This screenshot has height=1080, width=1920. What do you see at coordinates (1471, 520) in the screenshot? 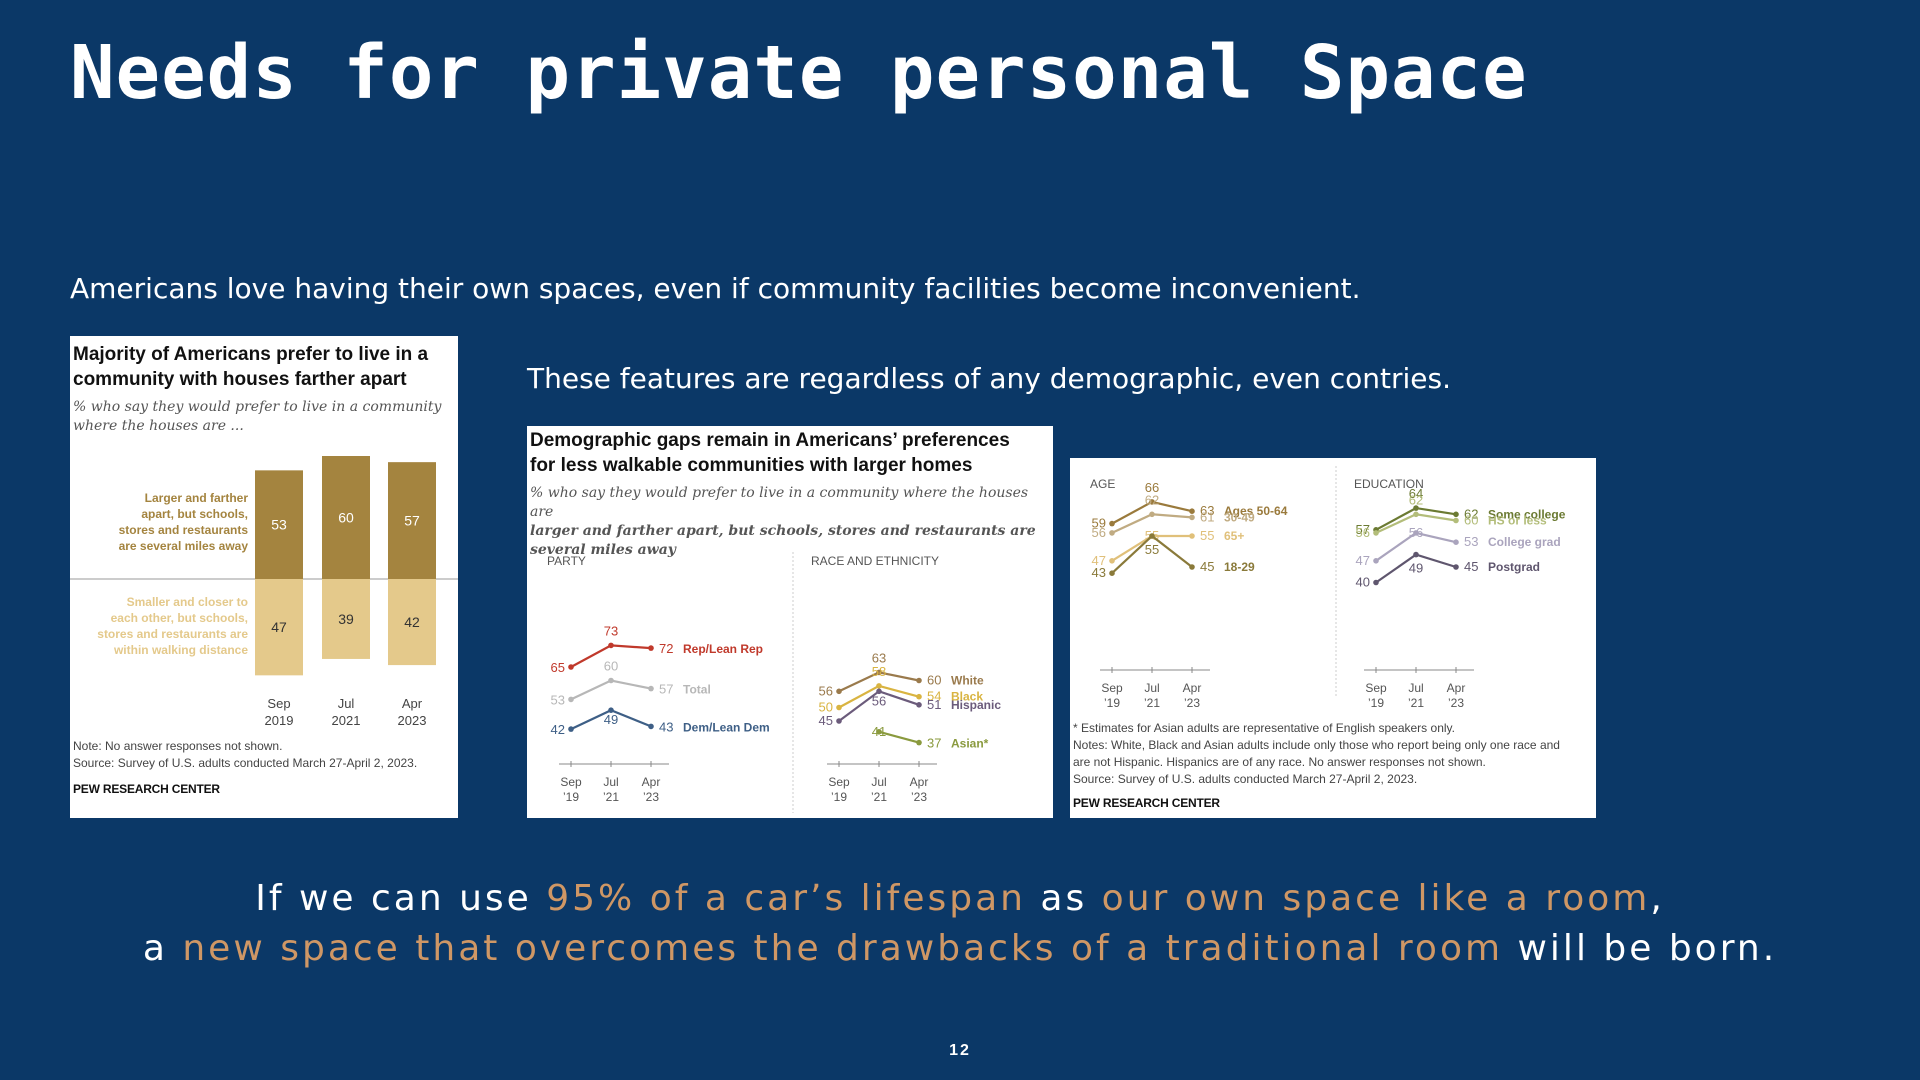
I see `series-value-1-2: 60` at bounding box center [1471, 520].